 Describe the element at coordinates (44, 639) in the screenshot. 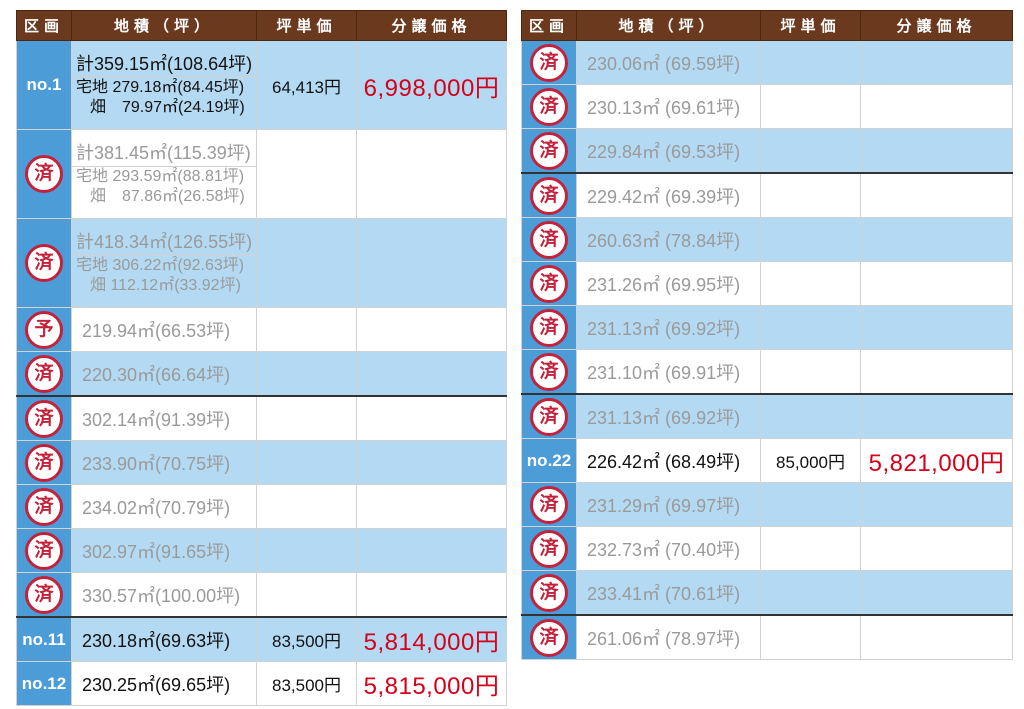

I see `lot-number: no.11` at that location.